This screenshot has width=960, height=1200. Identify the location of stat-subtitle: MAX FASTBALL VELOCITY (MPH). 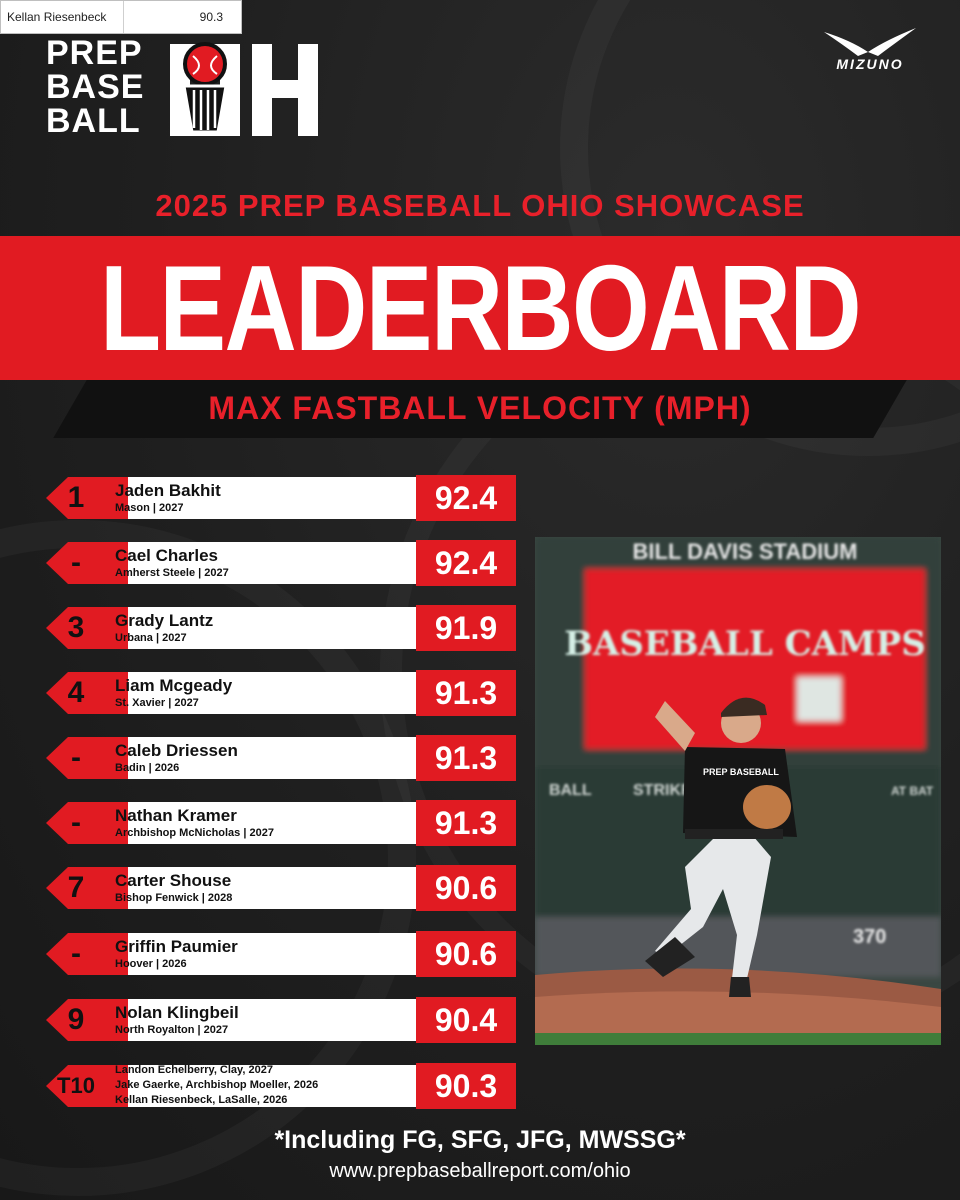
(480, 408).